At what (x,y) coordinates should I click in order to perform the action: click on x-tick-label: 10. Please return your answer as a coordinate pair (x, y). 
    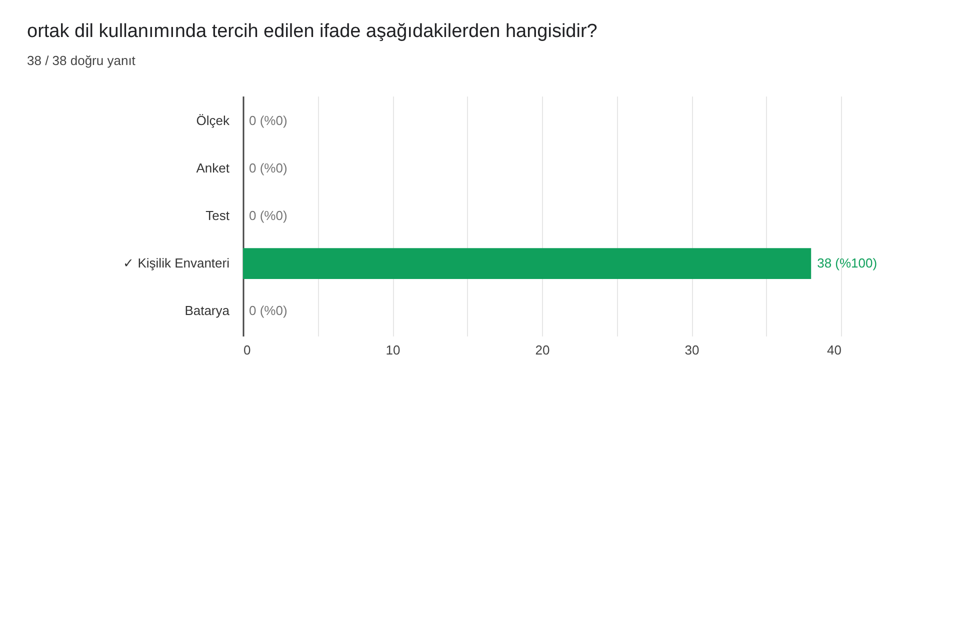
    Looking at the image, I should click on (393, 350).